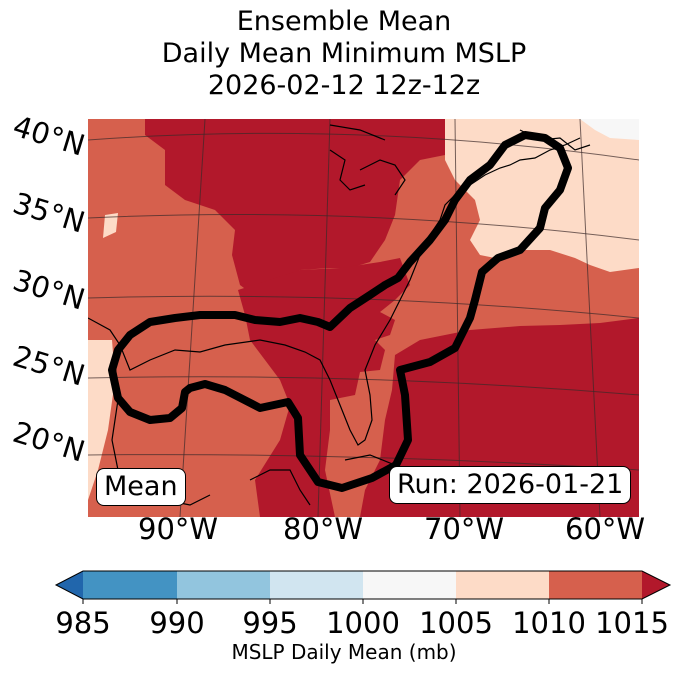  Describe the element at coordinates (656, 585) in the screenshot. I see `colorbar-extend-above` at that location.